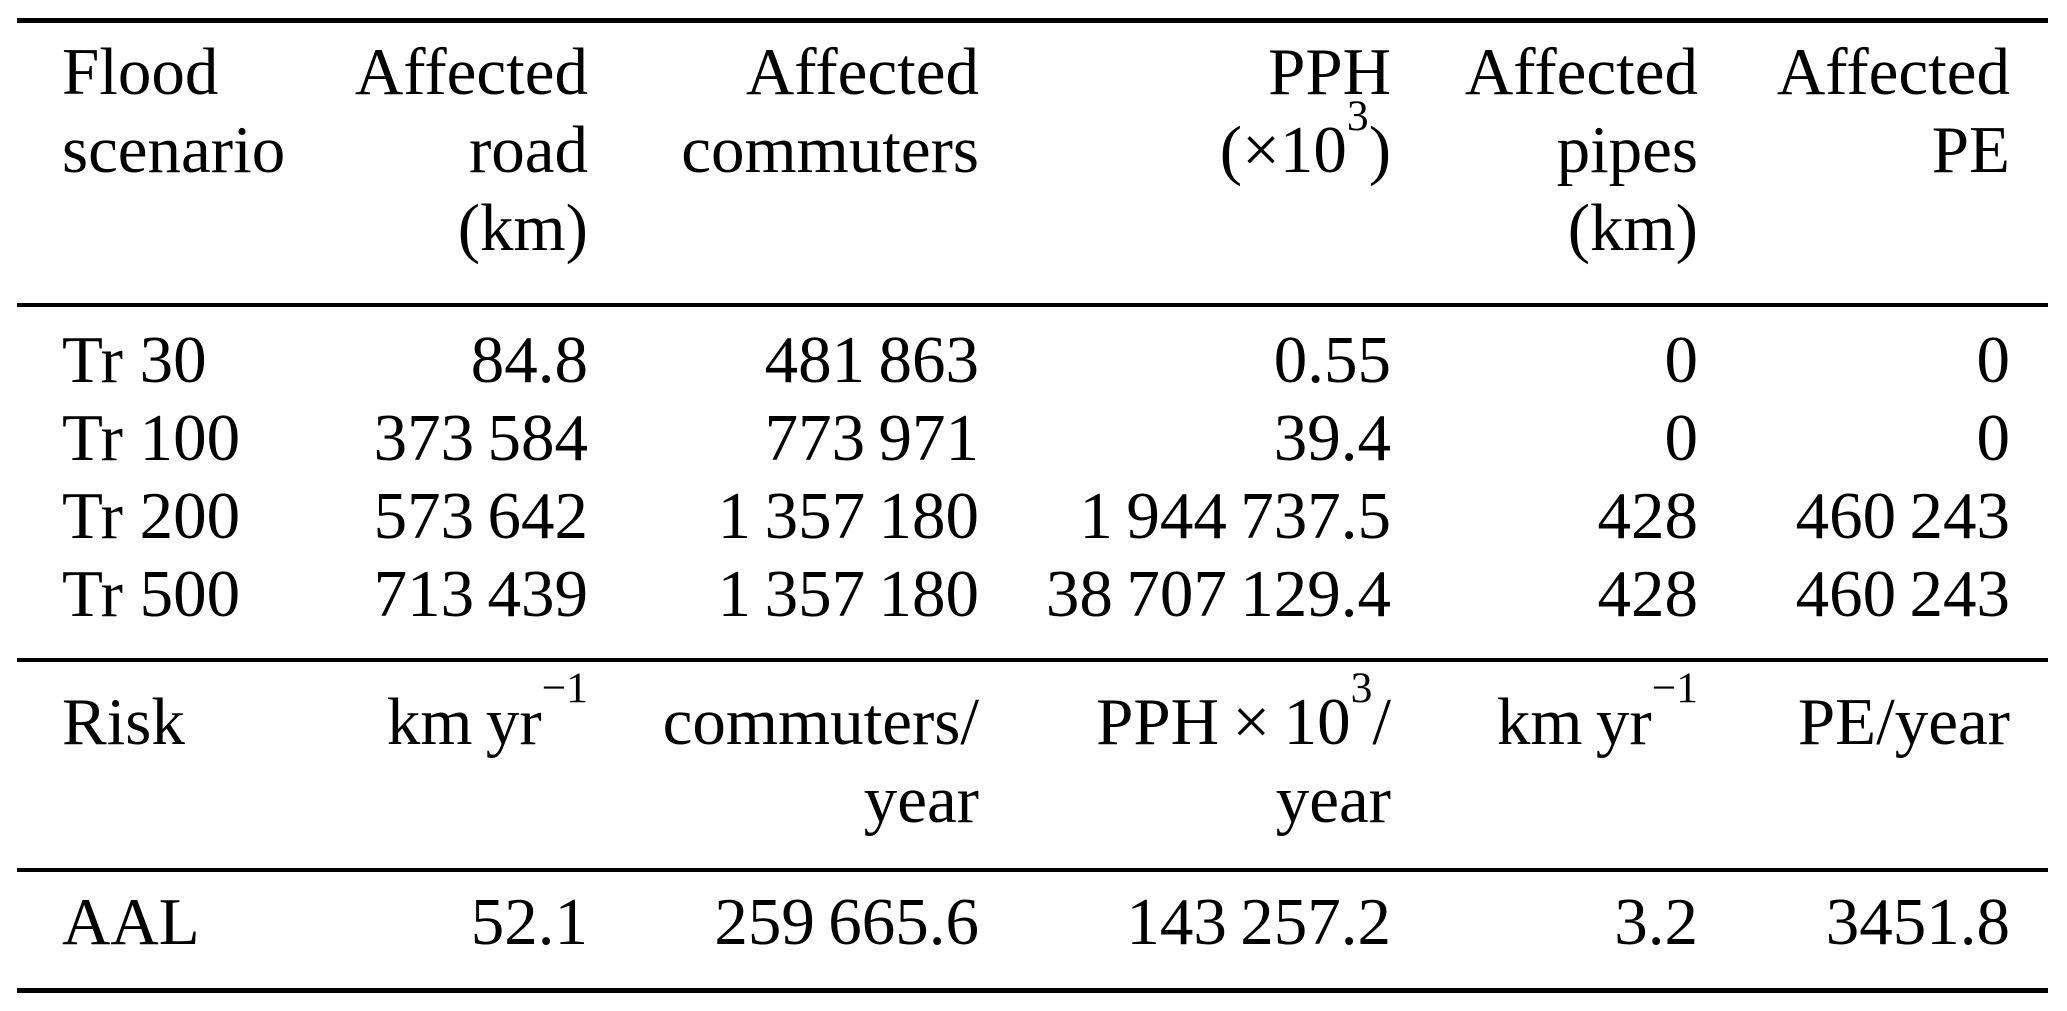 This screenshot has height=1011, width=2067. What do you see at coordinates (783, 761) in the screenshot?
I see `risk-unit-commuters: commuters/ year` at bounding box center [783, 761].